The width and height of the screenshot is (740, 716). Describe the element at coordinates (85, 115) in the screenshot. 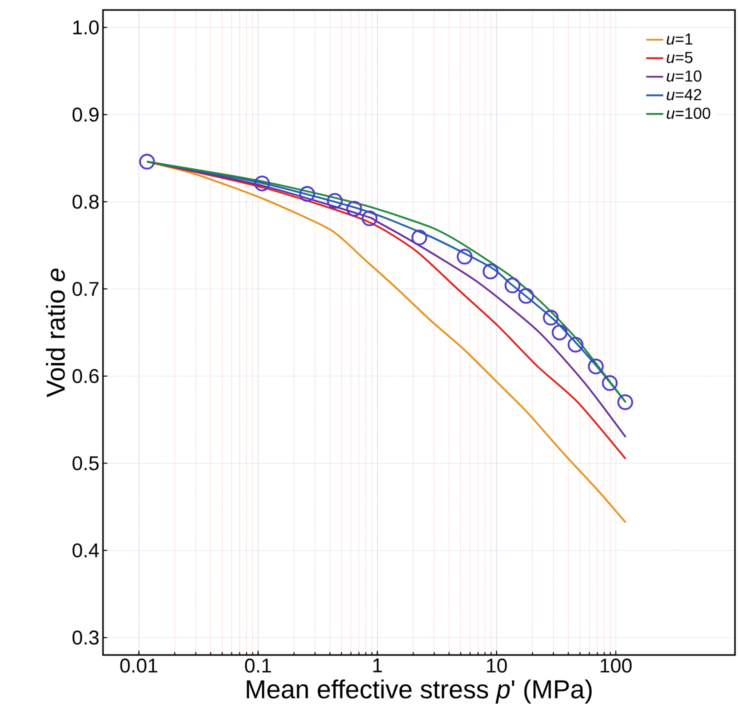

I see `y-tick-label: 0.9` at that location.